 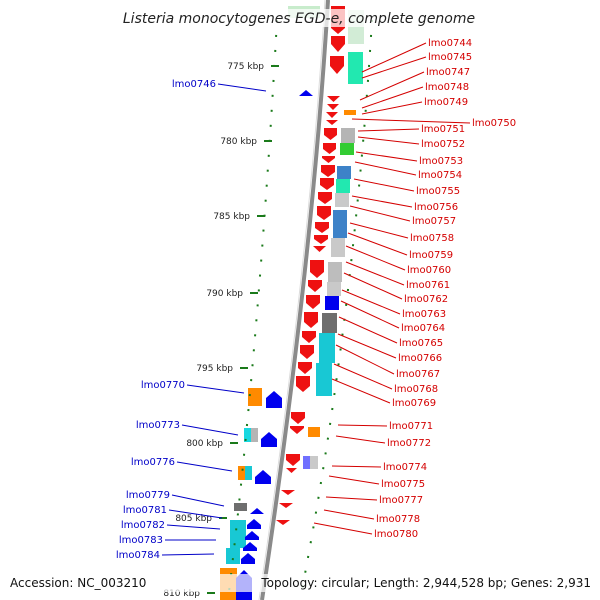 What do you see at coordinates (231, 217) in the screenshot?
I see `tick-label: 785 kbp` at bounding box center [231, 217].